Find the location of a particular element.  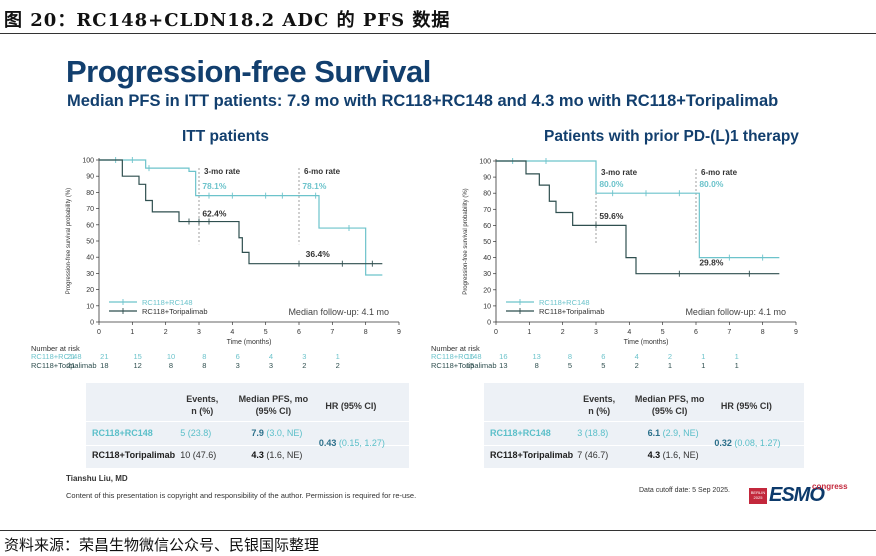

esmo-congress-logo: BERLIN 2025 ESMO congress is located at coordinates (798, 495).